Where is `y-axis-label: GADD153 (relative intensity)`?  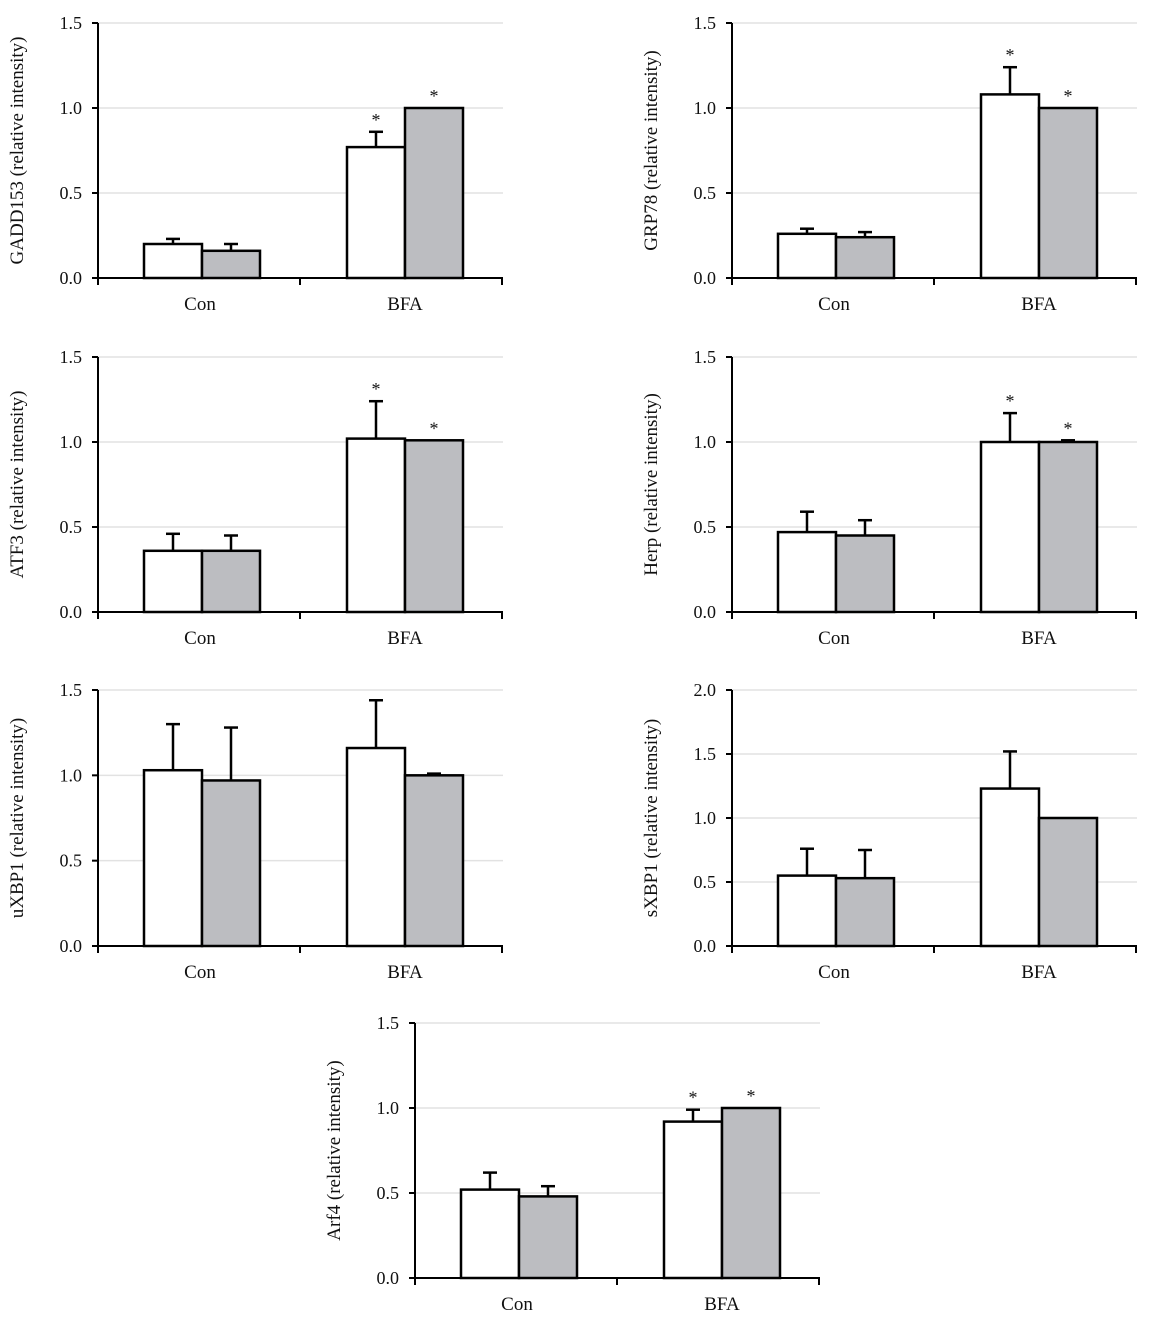
y-axis-label: GADD153 (relative intensity) is located at coordinates (17, 151).